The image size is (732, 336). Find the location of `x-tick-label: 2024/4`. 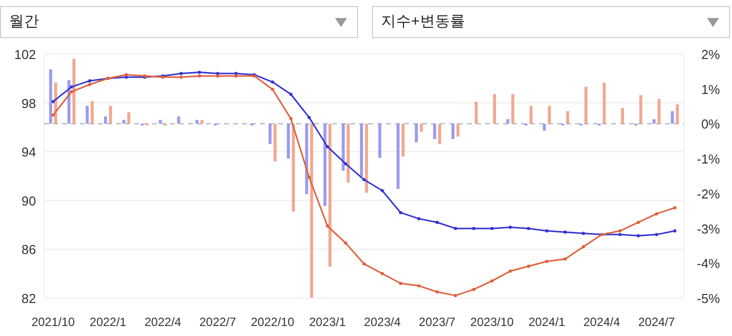

x-tick-label: 2024/4 is located at coordinates (601, 322).